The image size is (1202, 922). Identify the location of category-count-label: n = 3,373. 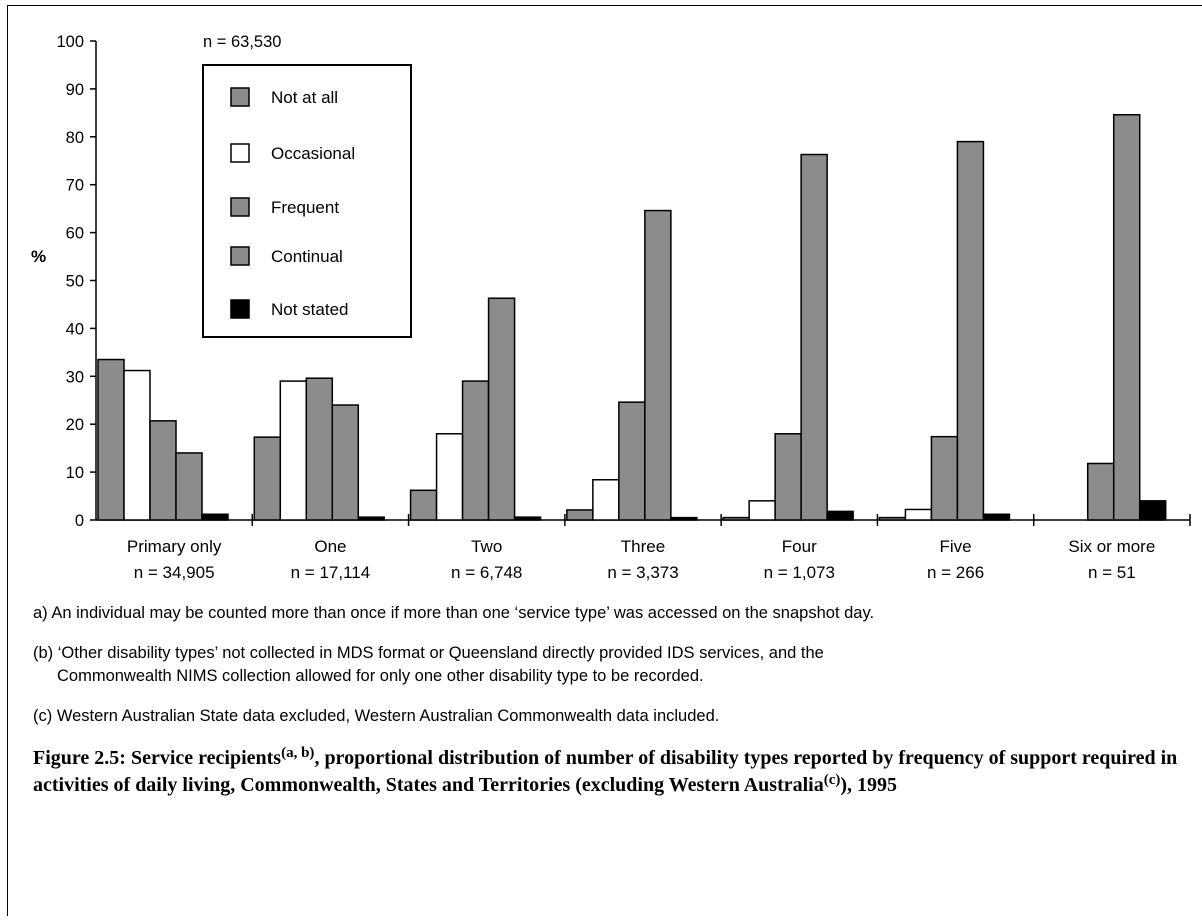
(642, 572).